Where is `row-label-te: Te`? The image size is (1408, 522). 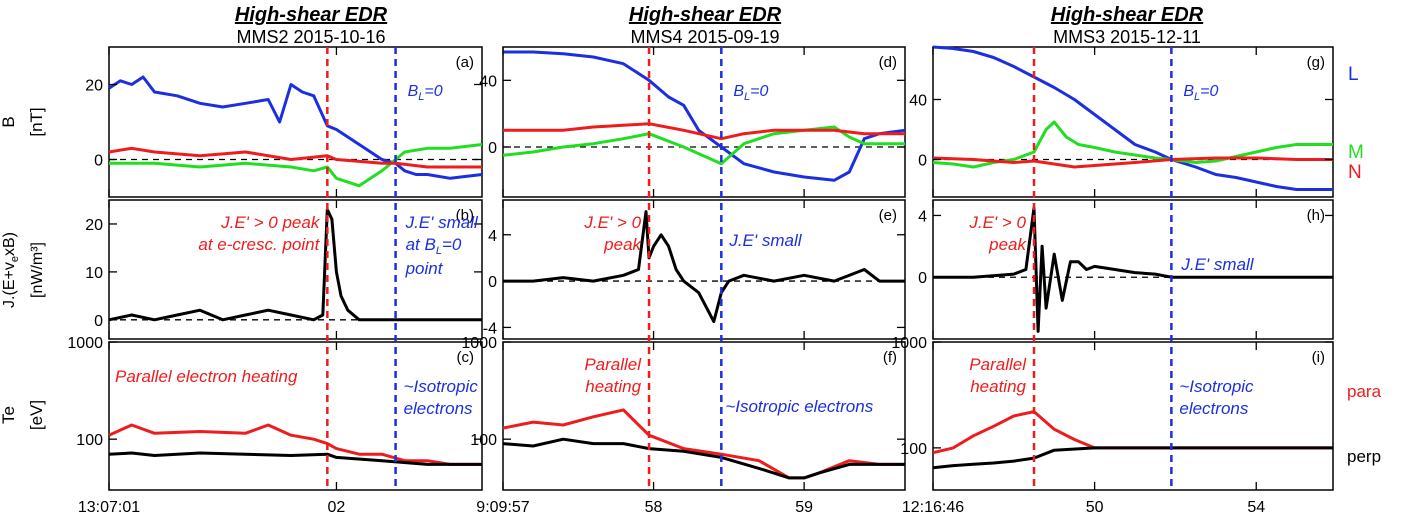 row-label-te: Te is located at coordinates (9, 415).